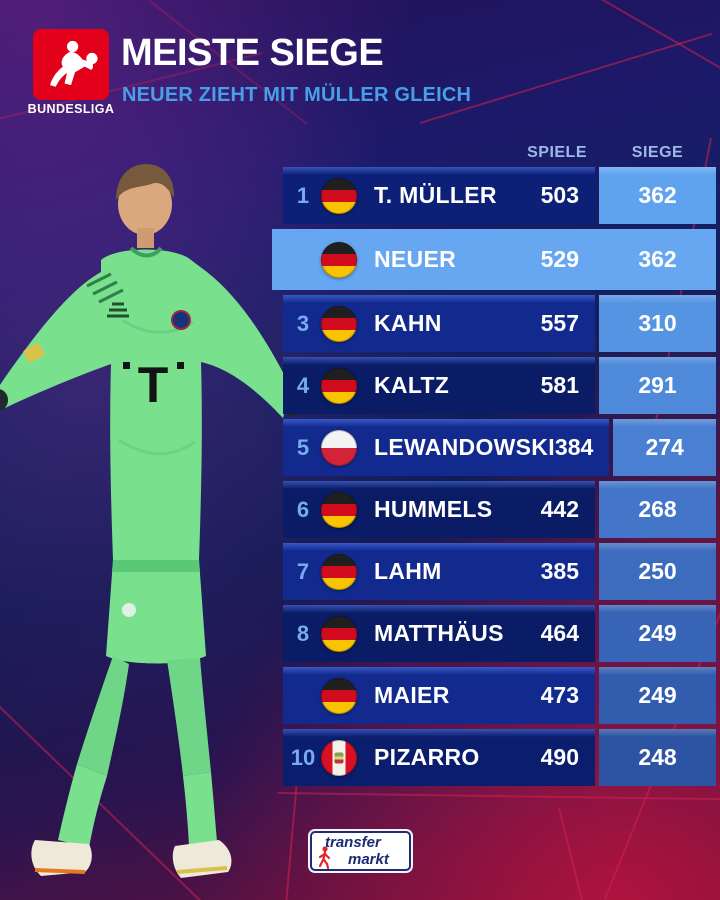  I want to click on row-main-cell: 1 T. MÜLLER 503, so click(439, 195).